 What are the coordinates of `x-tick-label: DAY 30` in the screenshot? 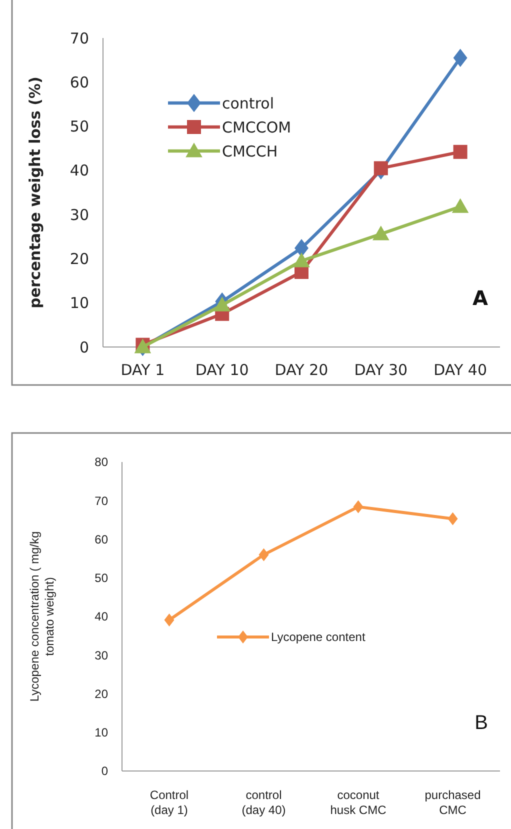 It's located at (381, 370).